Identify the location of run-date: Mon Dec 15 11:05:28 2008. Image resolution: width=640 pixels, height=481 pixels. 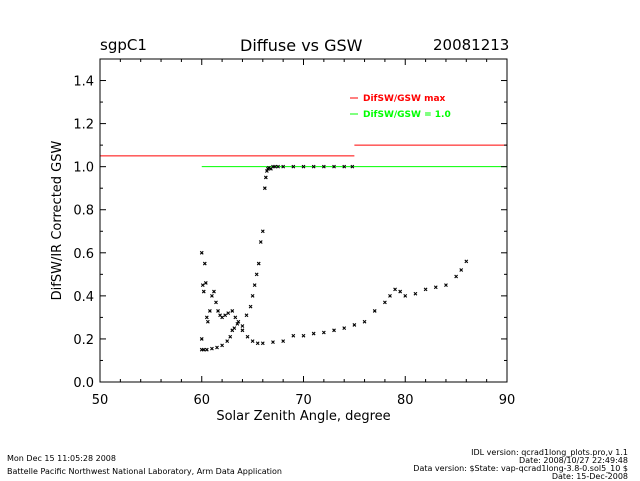
(61, 458).